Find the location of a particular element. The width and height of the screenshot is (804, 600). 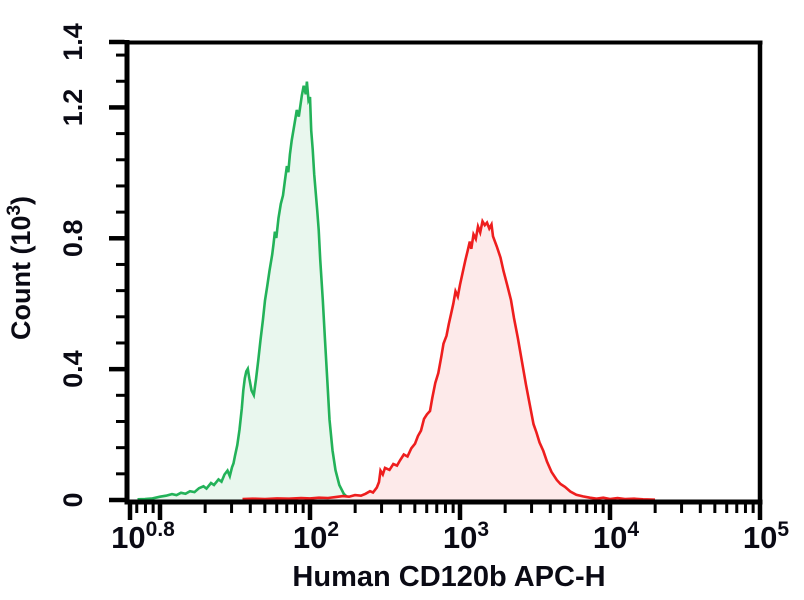

y-tick-label-1.4: 1.4 is located at coordinates (73, 42).